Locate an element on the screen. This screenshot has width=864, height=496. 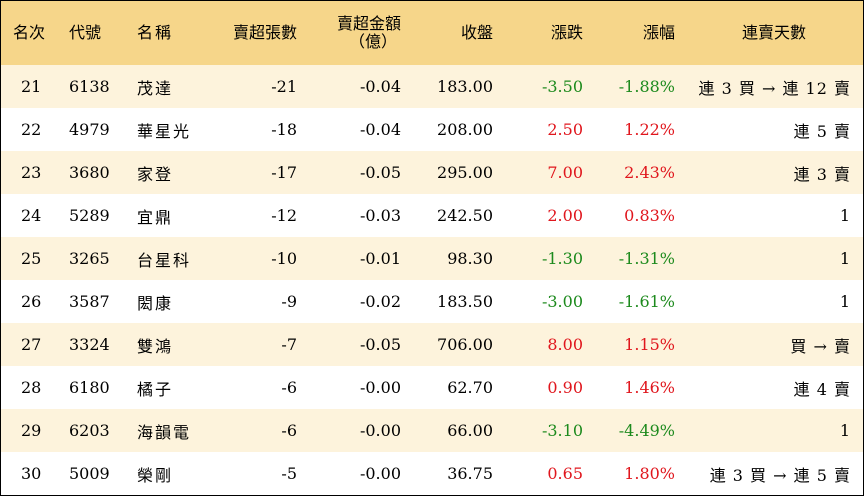
header-change: 漲跌 is located at coordinates (566, 32).